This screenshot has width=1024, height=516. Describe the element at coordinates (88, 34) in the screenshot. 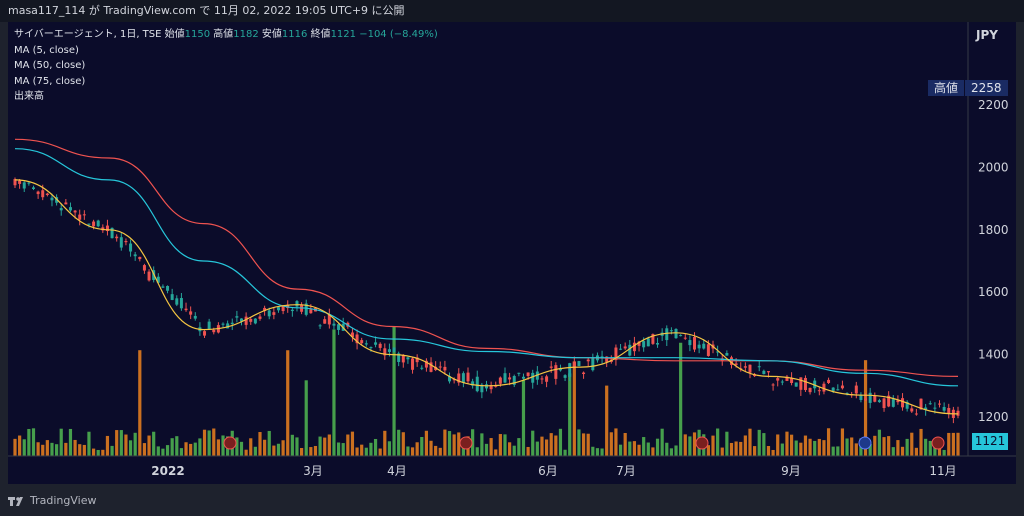

I see `symbol-title: サイバーエージェント, 1日, TSE` at that location.